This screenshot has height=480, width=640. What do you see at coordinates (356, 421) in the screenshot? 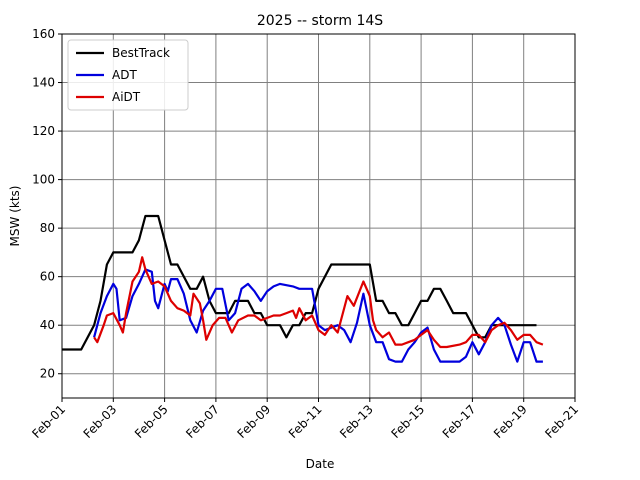
I see `x-tick-label: Feb-13` at bounding box center [356, 421].